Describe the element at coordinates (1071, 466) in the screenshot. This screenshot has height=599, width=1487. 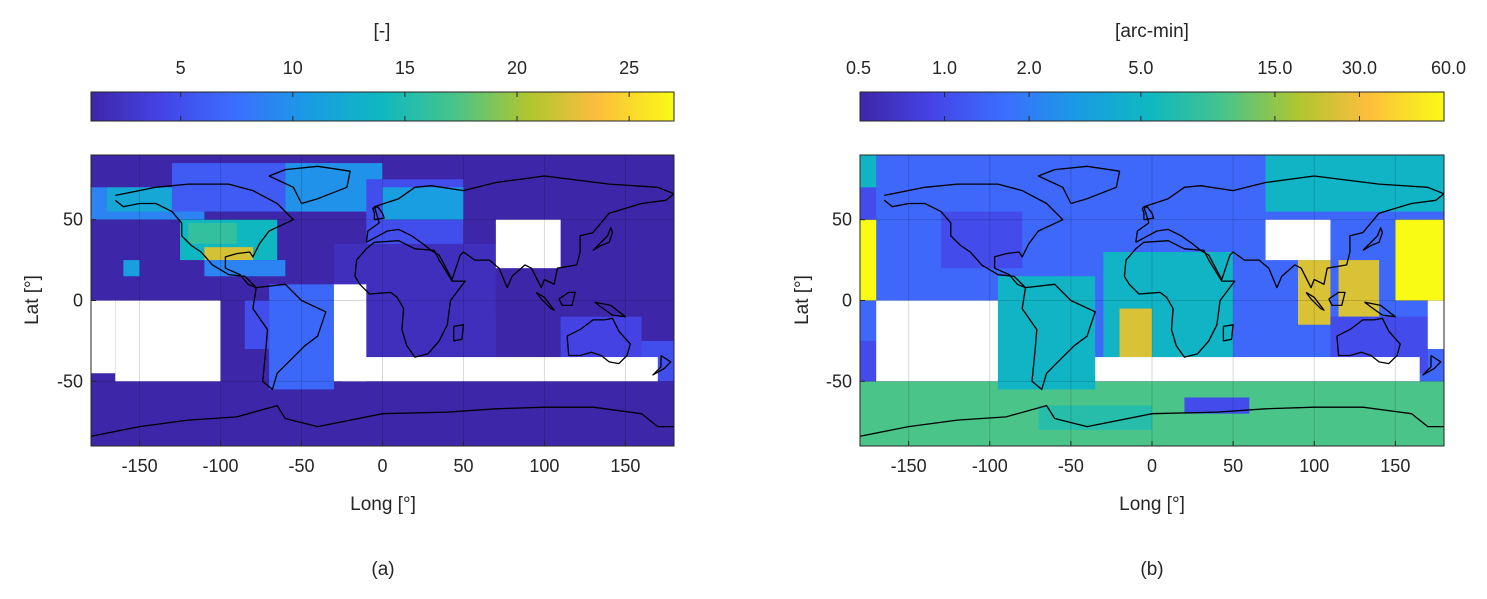
I see `map-b-xtick-label-2: -50` at that location.